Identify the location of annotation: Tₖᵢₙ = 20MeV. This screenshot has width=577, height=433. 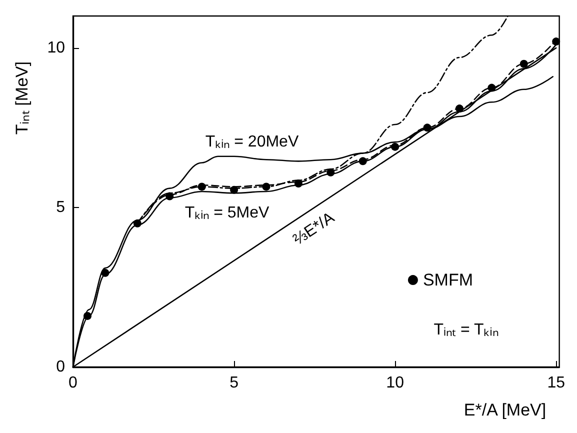
(252, 142).